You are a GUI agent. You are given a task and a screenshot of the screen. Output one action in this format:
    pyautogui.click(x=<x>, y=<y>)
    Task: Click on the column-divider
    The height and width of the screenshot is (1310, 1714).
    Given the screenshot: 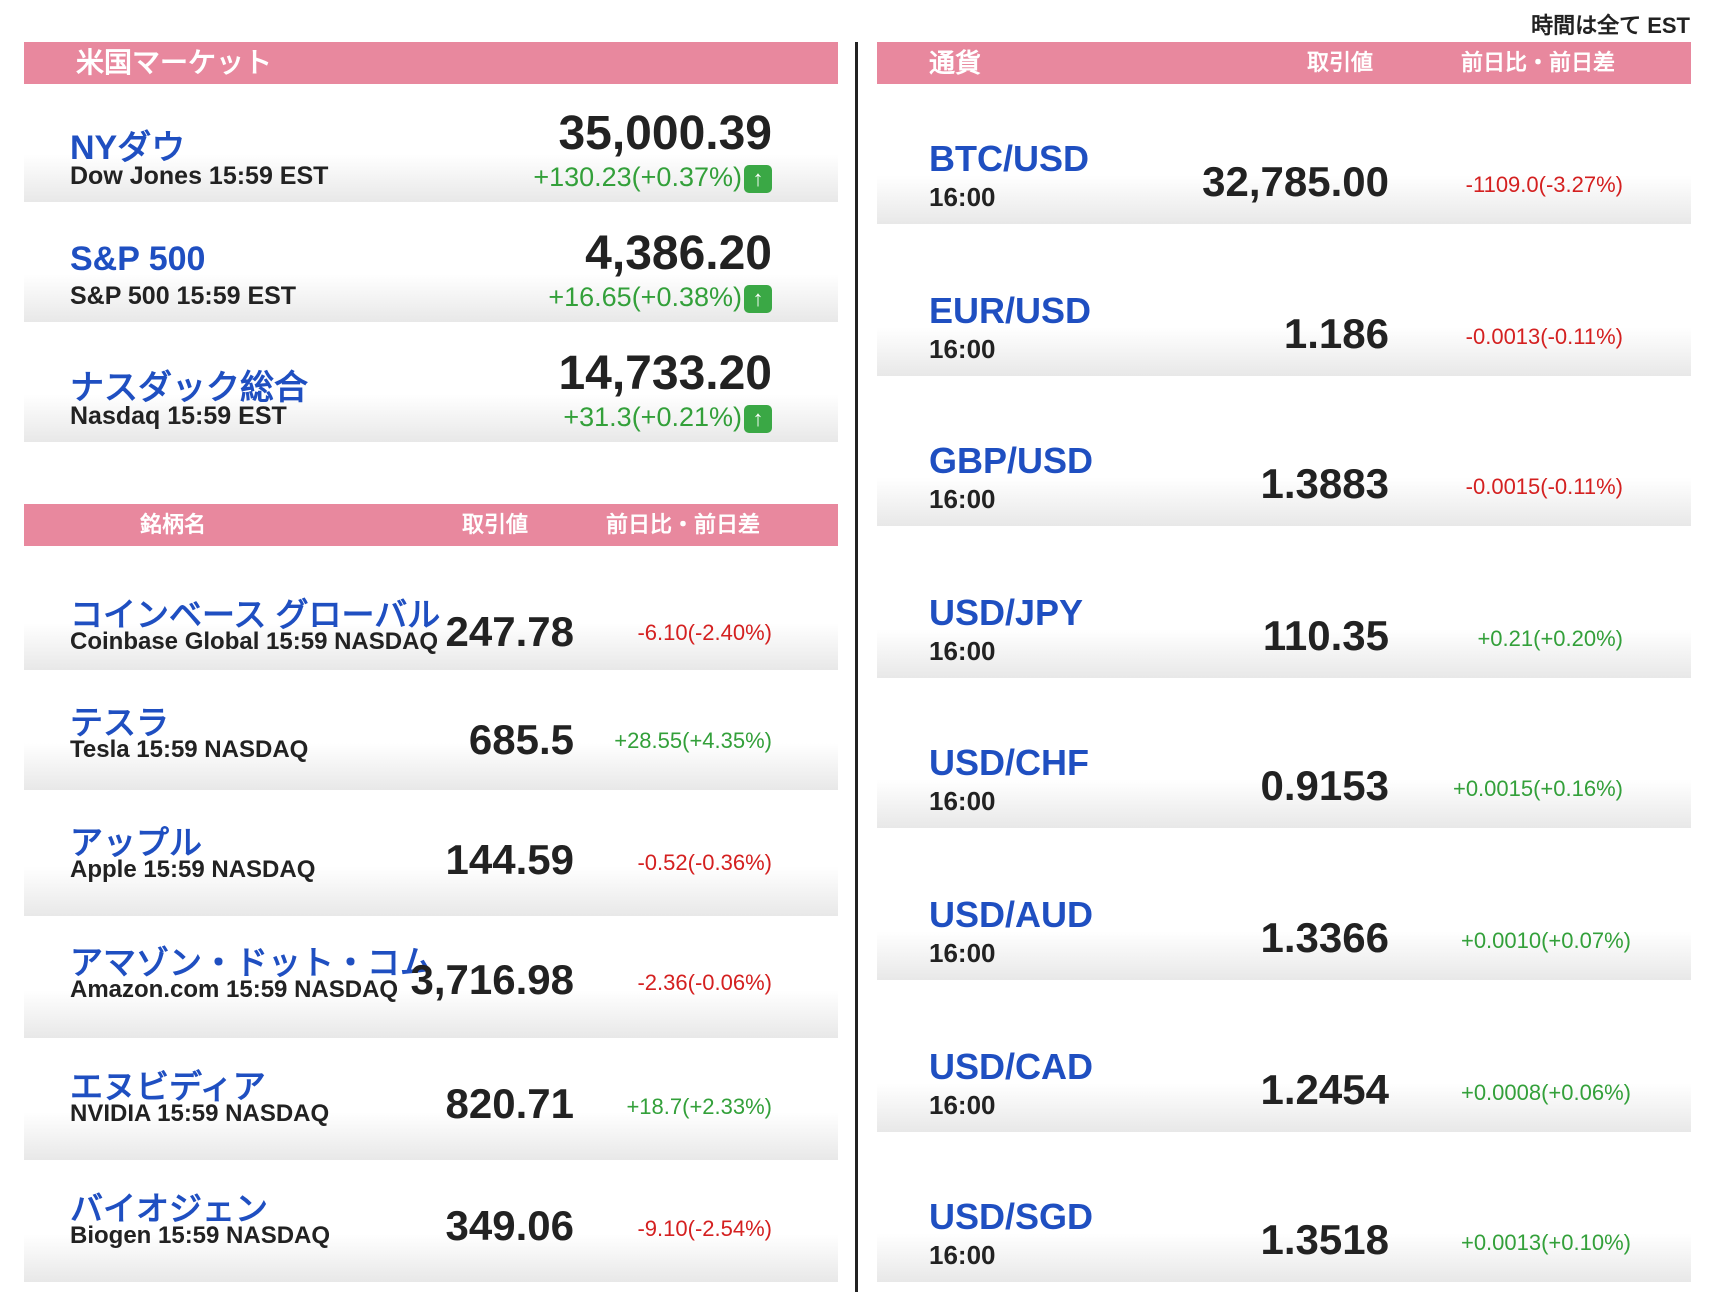 What is the action you would take?
    pyautogui.click(x=856, y=667)
    